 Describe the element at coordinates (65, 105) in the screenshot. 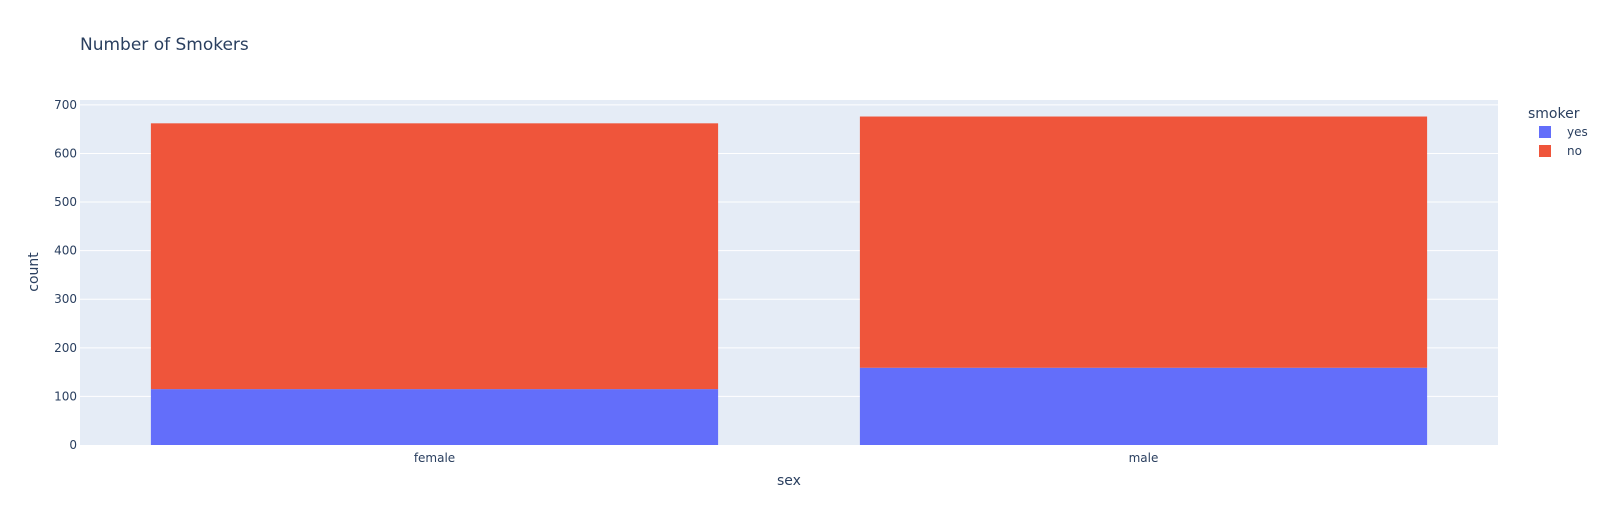

I see `y-tick-label: 700` at that location.